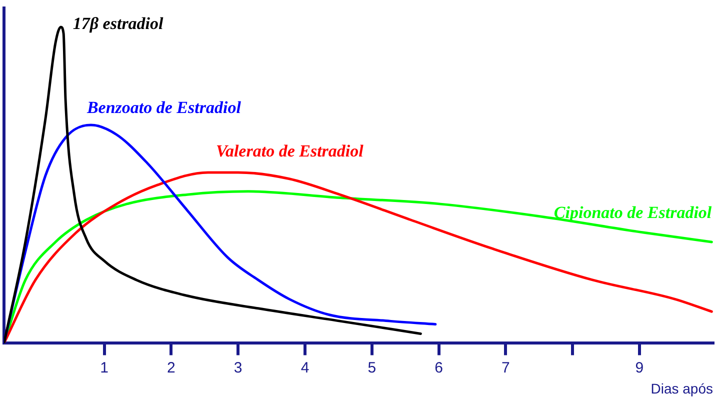 Image resolution: width=717 pixels, height=400 pixels. What do you see at coordinates (164, 107) in the screenshot?
I see `series-label: Benzoato de Estradiol` at bounding box center [164, 107].